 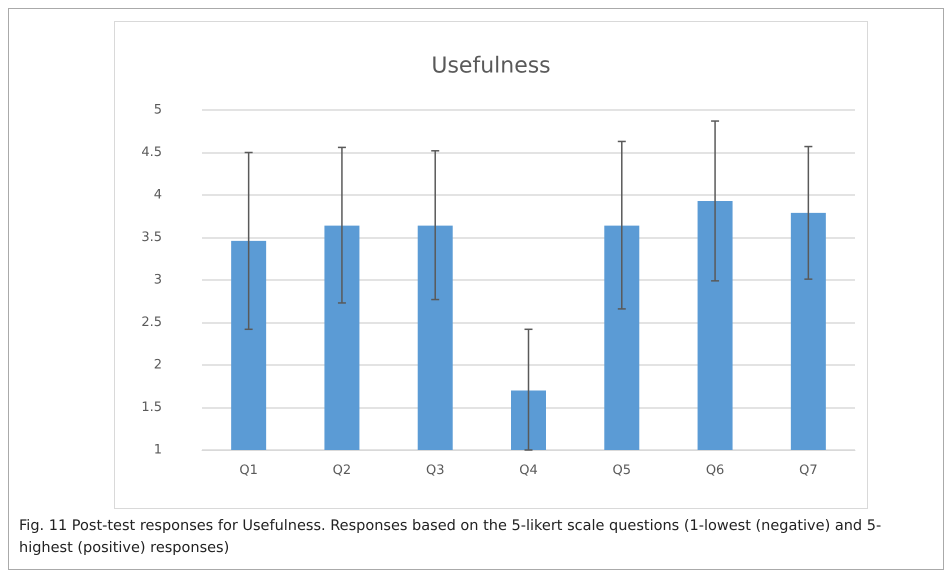 What do you see at coordinates (158, 280) in the screenshot?
I see `y-tick-label: 3` at bounding box center [158, 280].